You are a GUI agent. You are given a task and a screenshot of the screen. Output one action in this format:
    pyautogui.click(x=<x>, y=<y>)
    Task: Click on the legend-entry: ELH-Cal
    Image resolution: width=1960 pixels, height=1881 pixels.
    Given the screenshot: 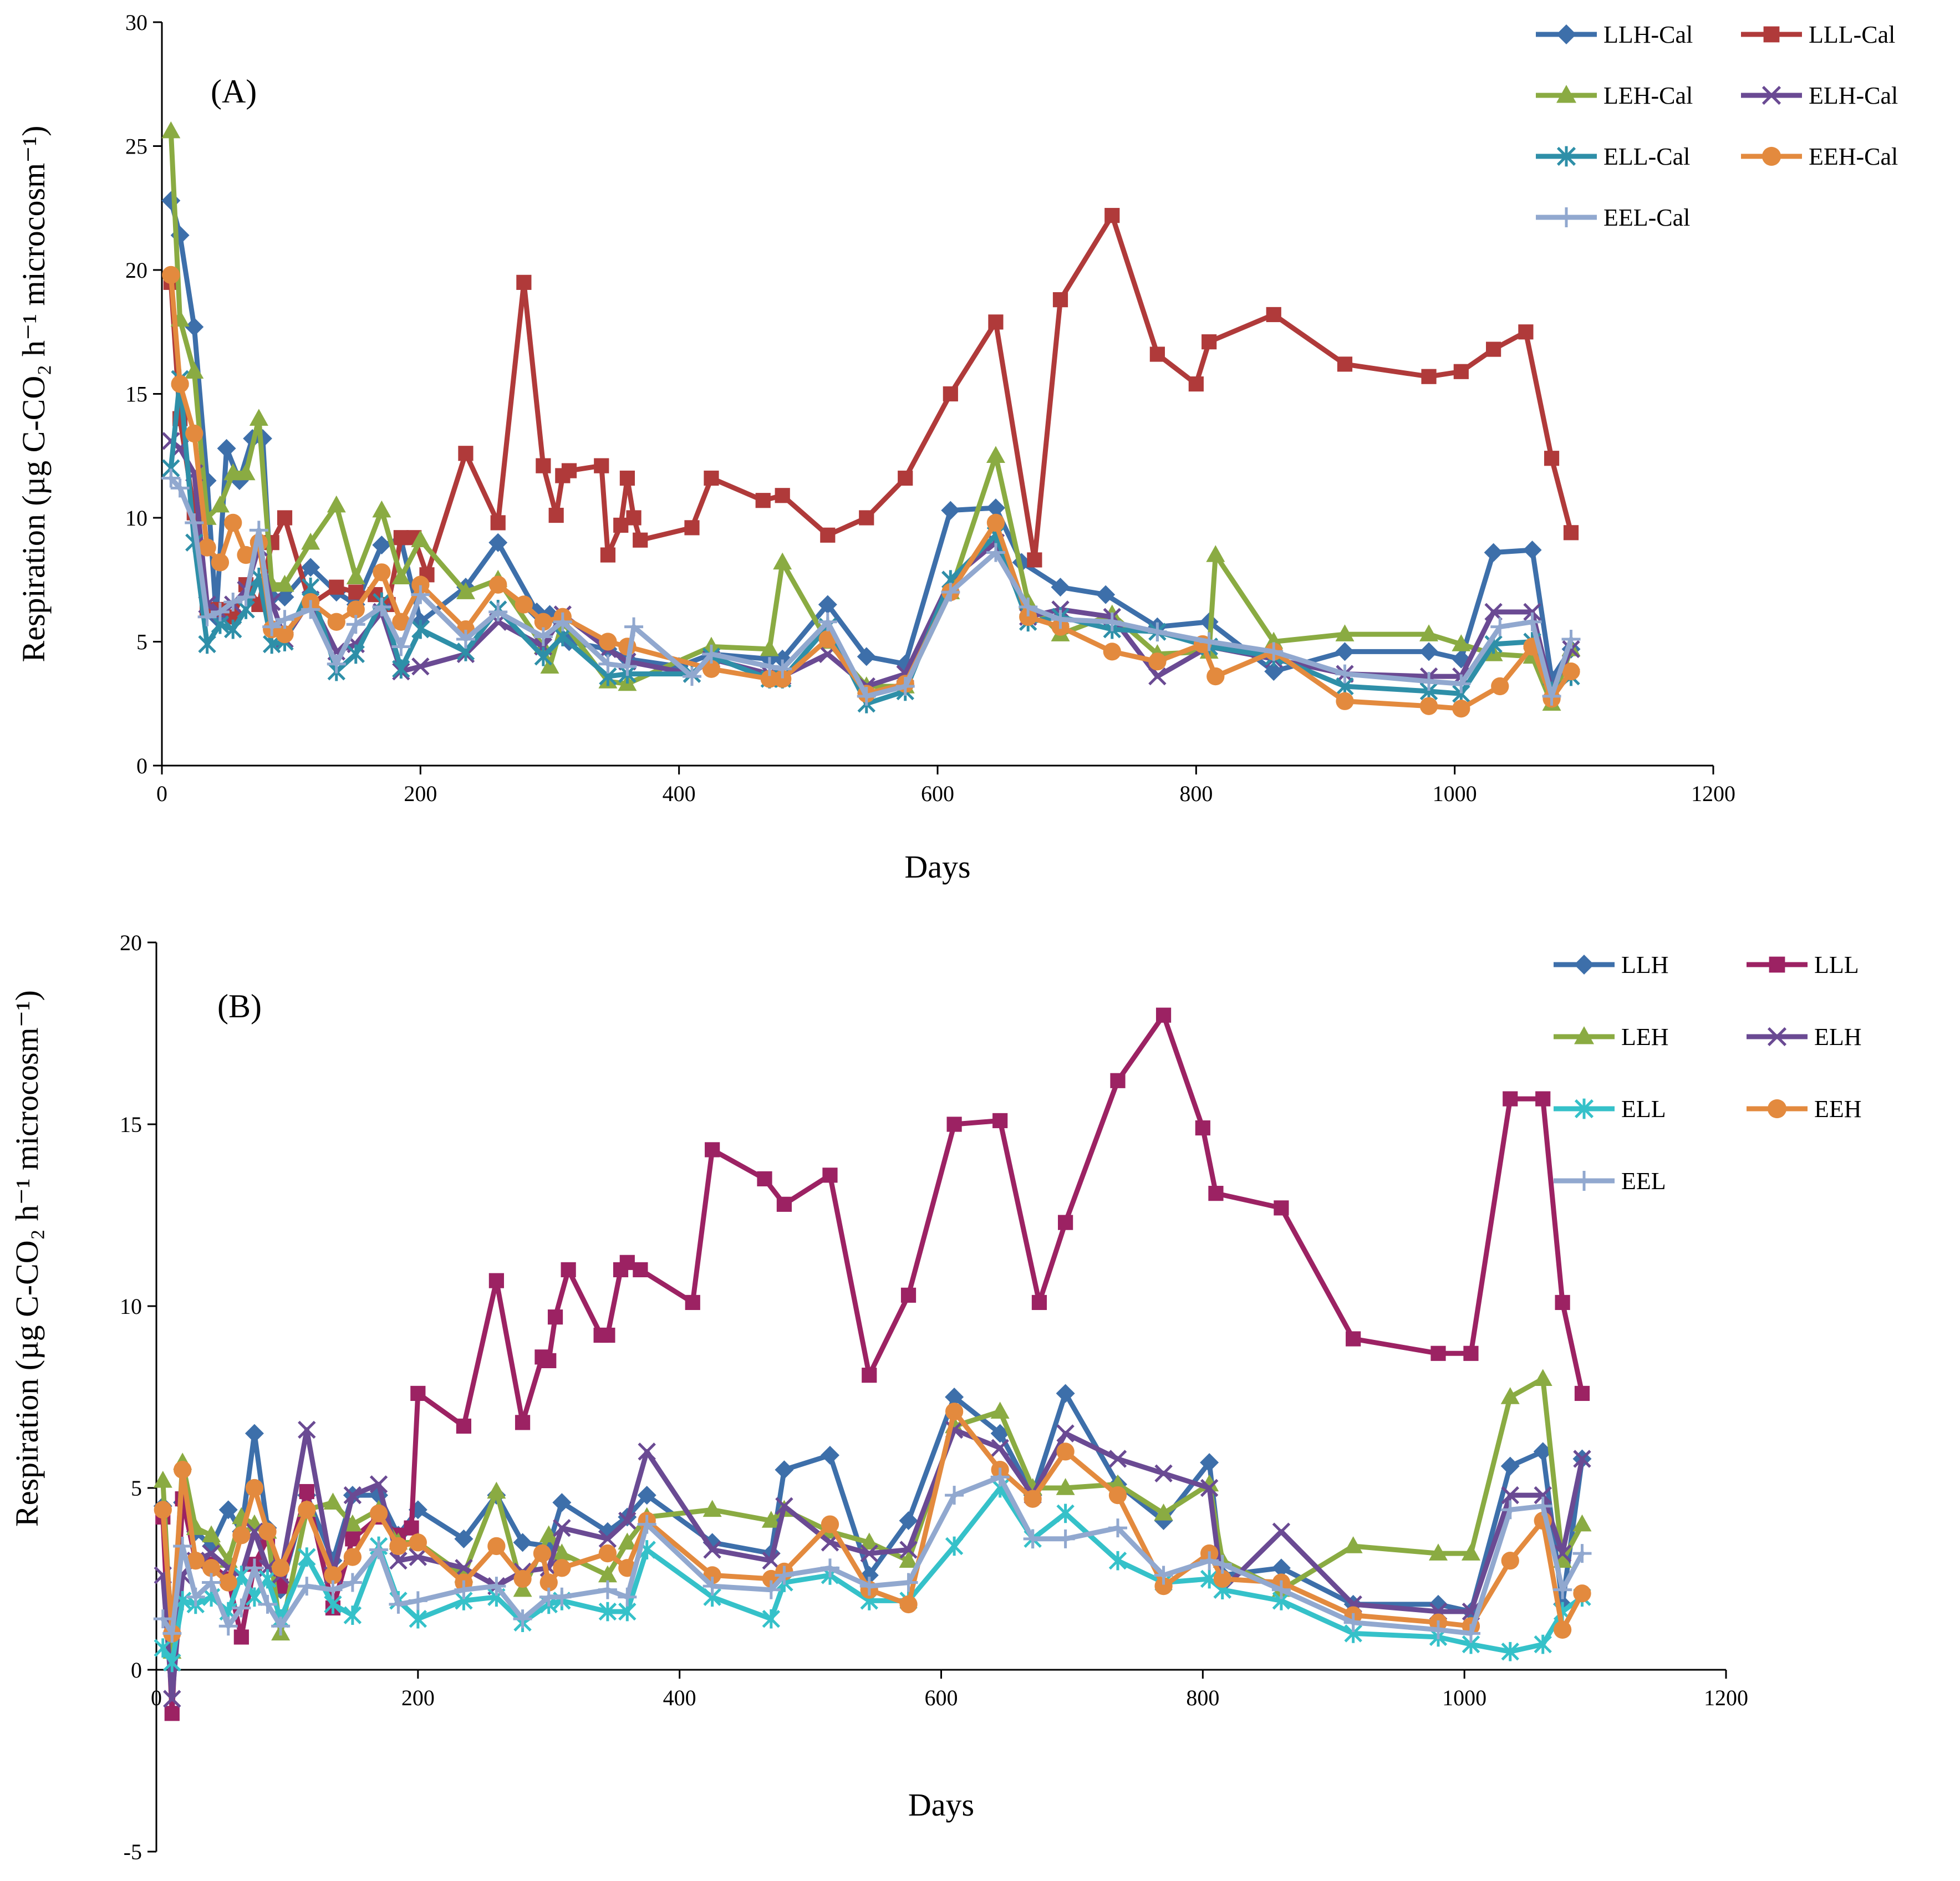 What is the action you would take?
    pyautogui.click(x=1820, y=95)
    